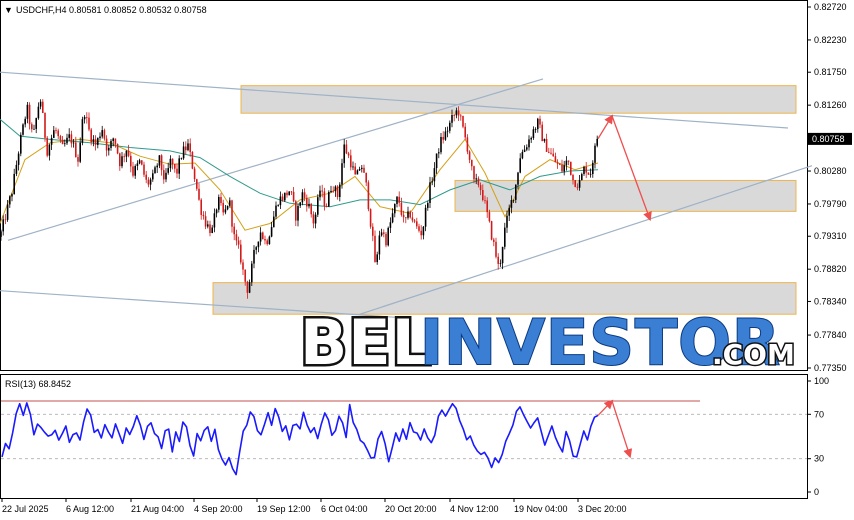  Describe the element at coordinates (830, 171) in the screenshot. I see `price-tick-label: 0.80280` at that location.